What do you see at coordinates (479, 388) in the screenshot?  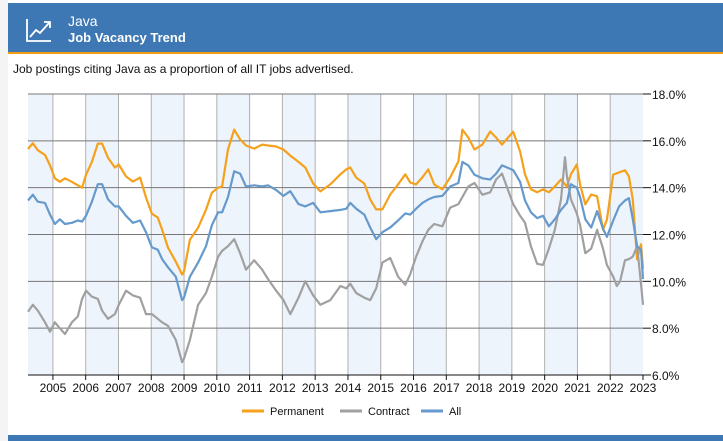 I see `x-tick-label: 2018` at bounding box center [479, 388].